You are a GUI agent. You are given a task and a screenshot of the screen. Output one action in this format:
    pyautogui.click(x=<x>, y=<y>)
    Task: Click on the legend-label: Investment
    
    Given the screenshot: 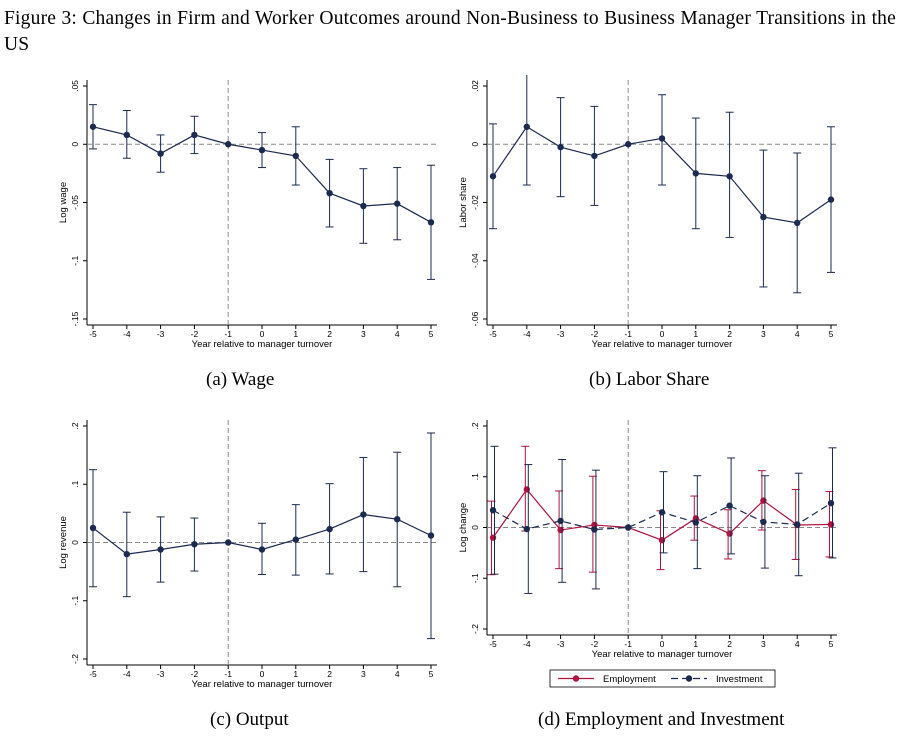 What is the action you would take?
    pyautogui.click(x=739, y=679)
    